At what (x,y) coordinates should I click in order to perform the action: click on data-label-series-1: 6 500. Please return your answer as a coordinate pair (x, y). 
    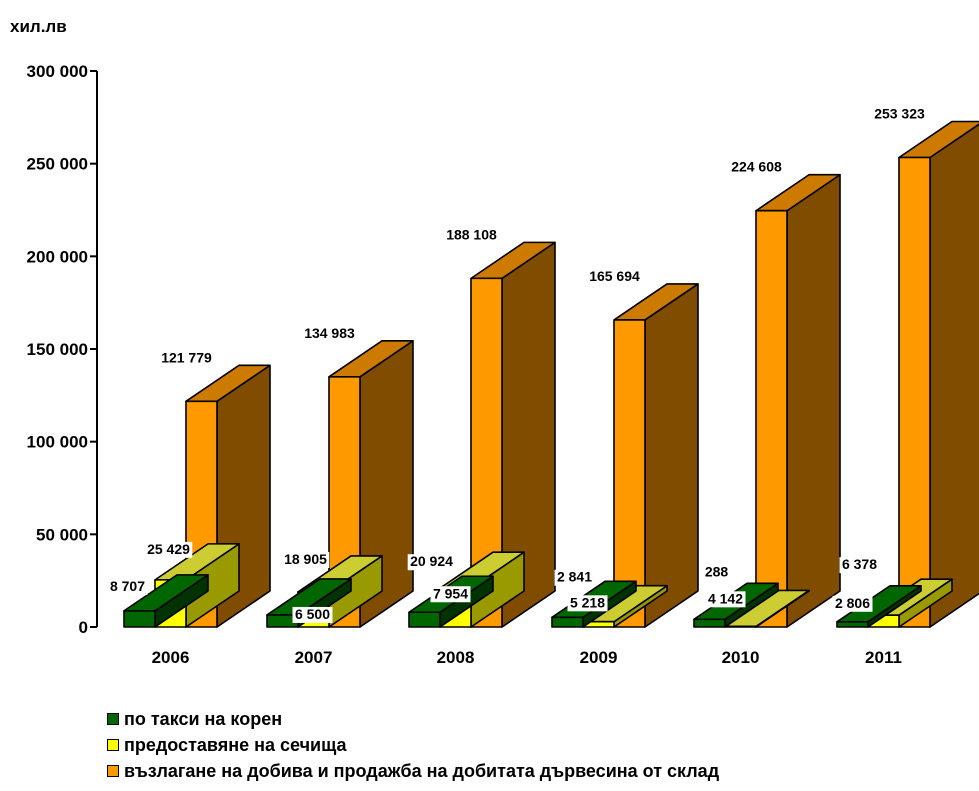
    Looking at the image, I should click on (312, 614).